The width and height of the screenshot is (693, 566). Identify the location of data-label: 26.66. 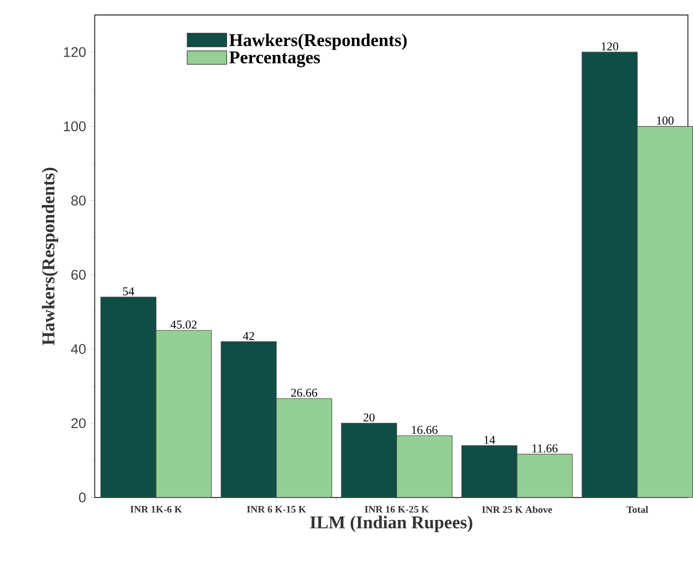
(304, 392).